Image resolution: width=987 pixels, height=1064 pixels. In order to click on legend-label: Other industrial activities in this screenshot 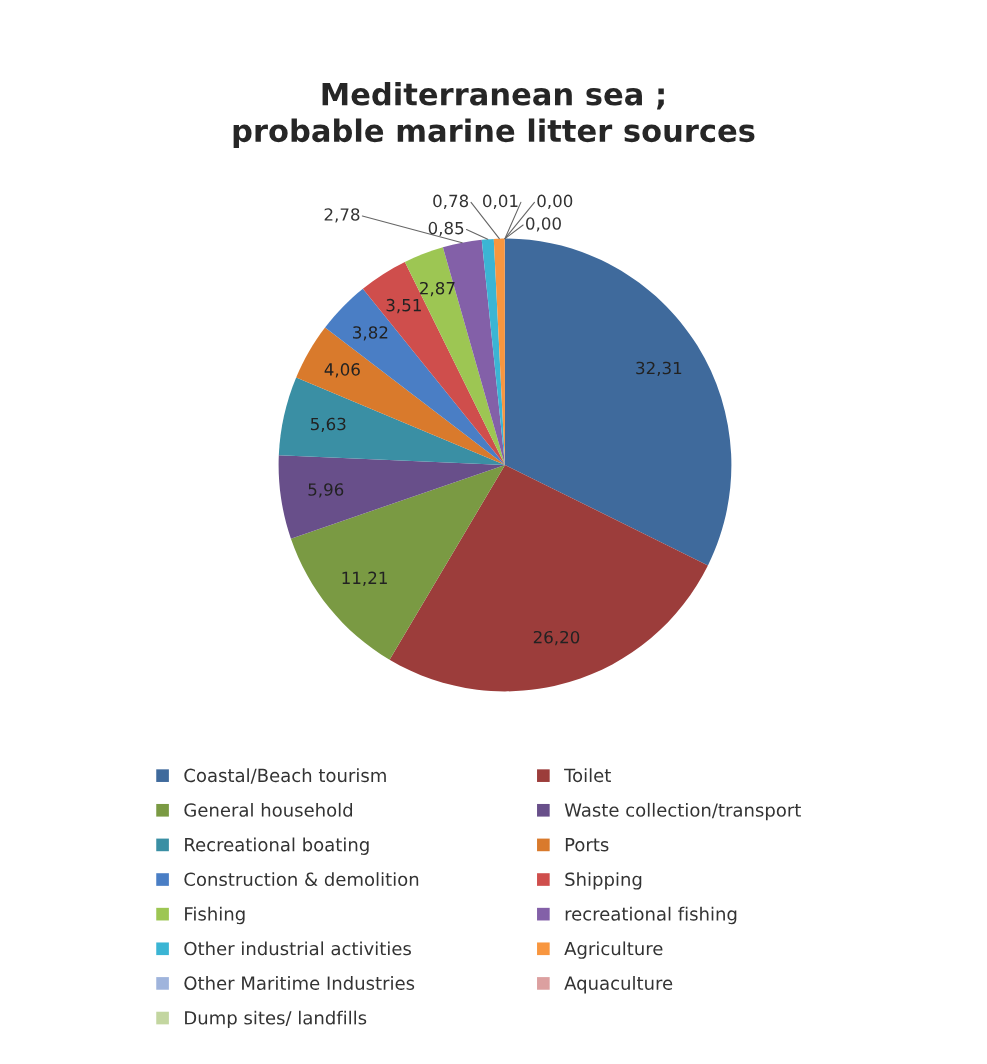, I will do `click(297, 948)`.